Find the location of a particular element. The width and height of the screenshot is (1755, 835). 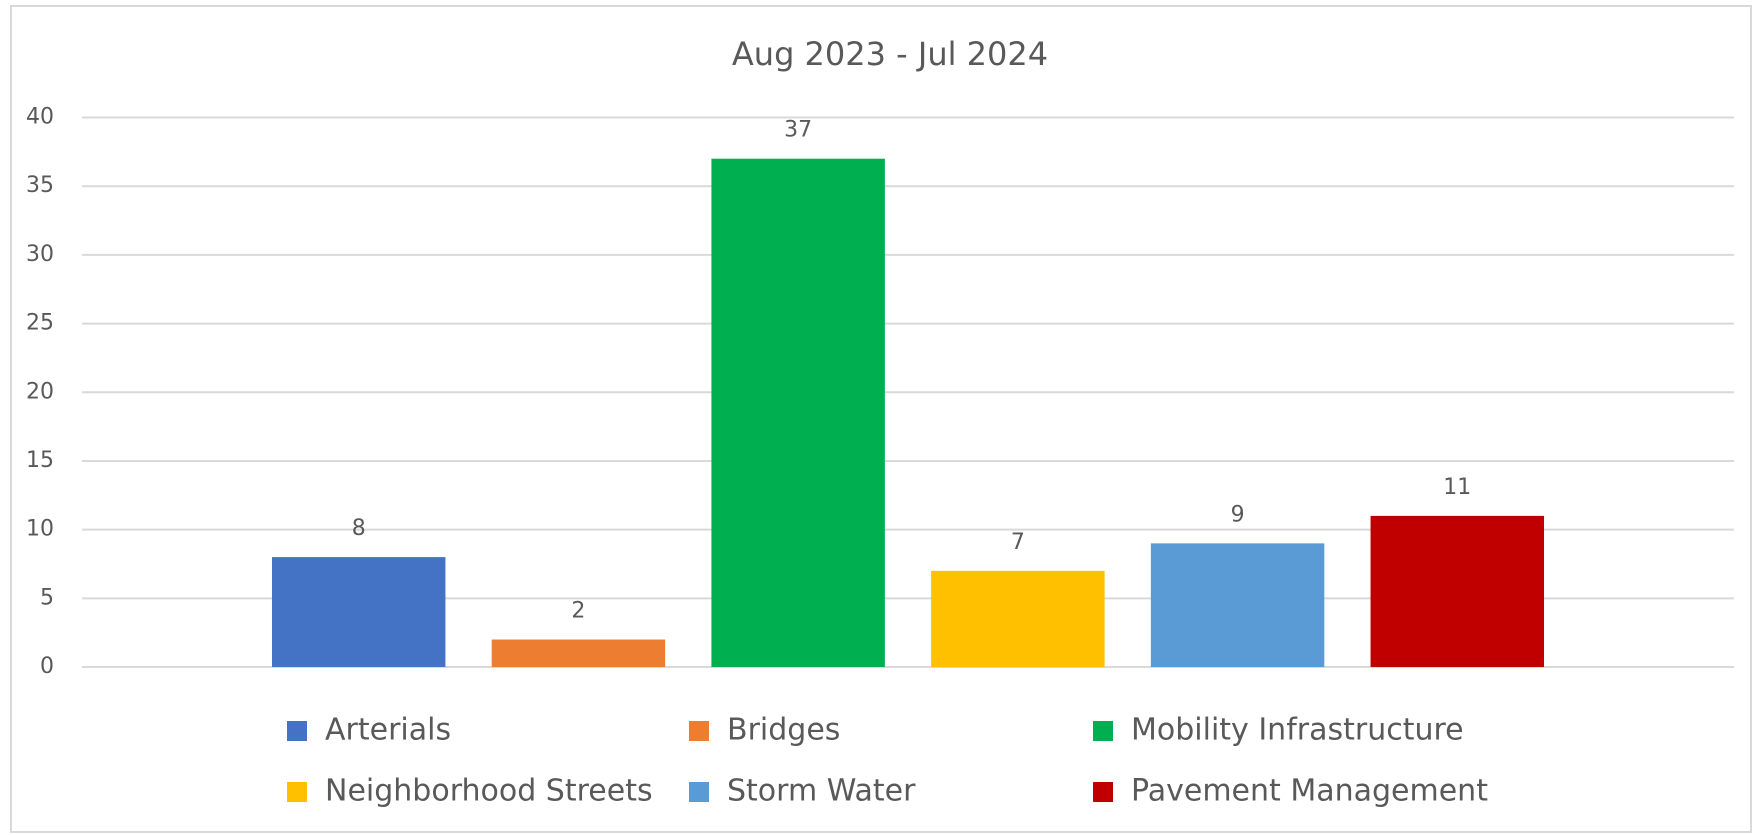

legend-label: Neighborhood Streets is located at coordinates (489, 791).